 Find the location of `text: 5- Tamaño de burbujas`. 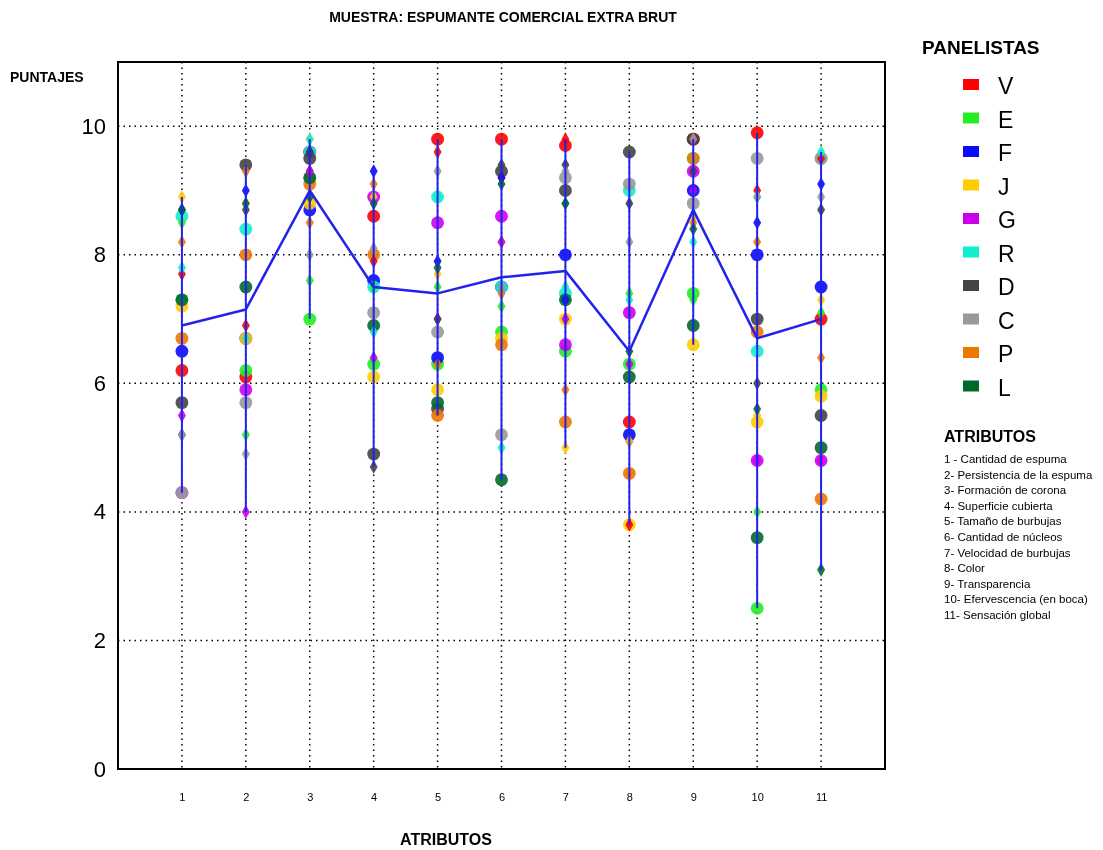

text: 5- Tamaño de burbujas is located at coordinates (1003, 521).